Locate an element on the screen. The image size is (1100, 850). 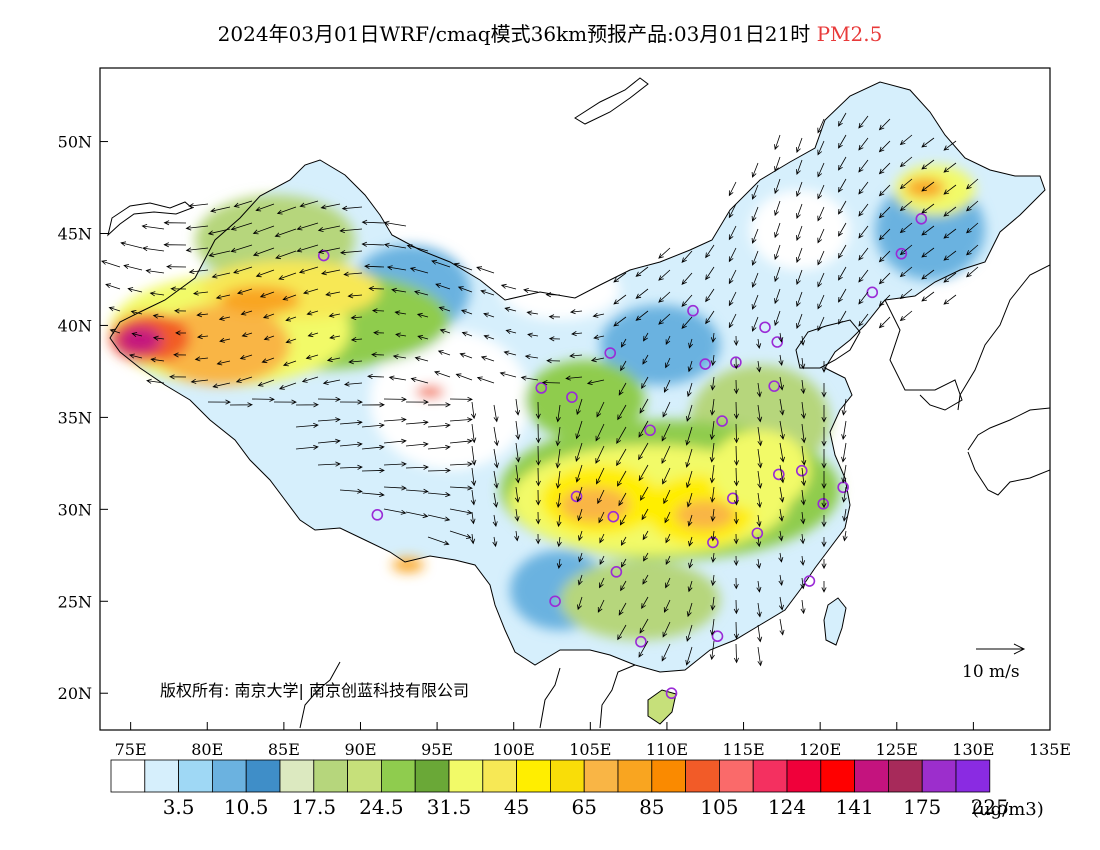
lat-tick-label: 35N is located at coordinates (75, 417).